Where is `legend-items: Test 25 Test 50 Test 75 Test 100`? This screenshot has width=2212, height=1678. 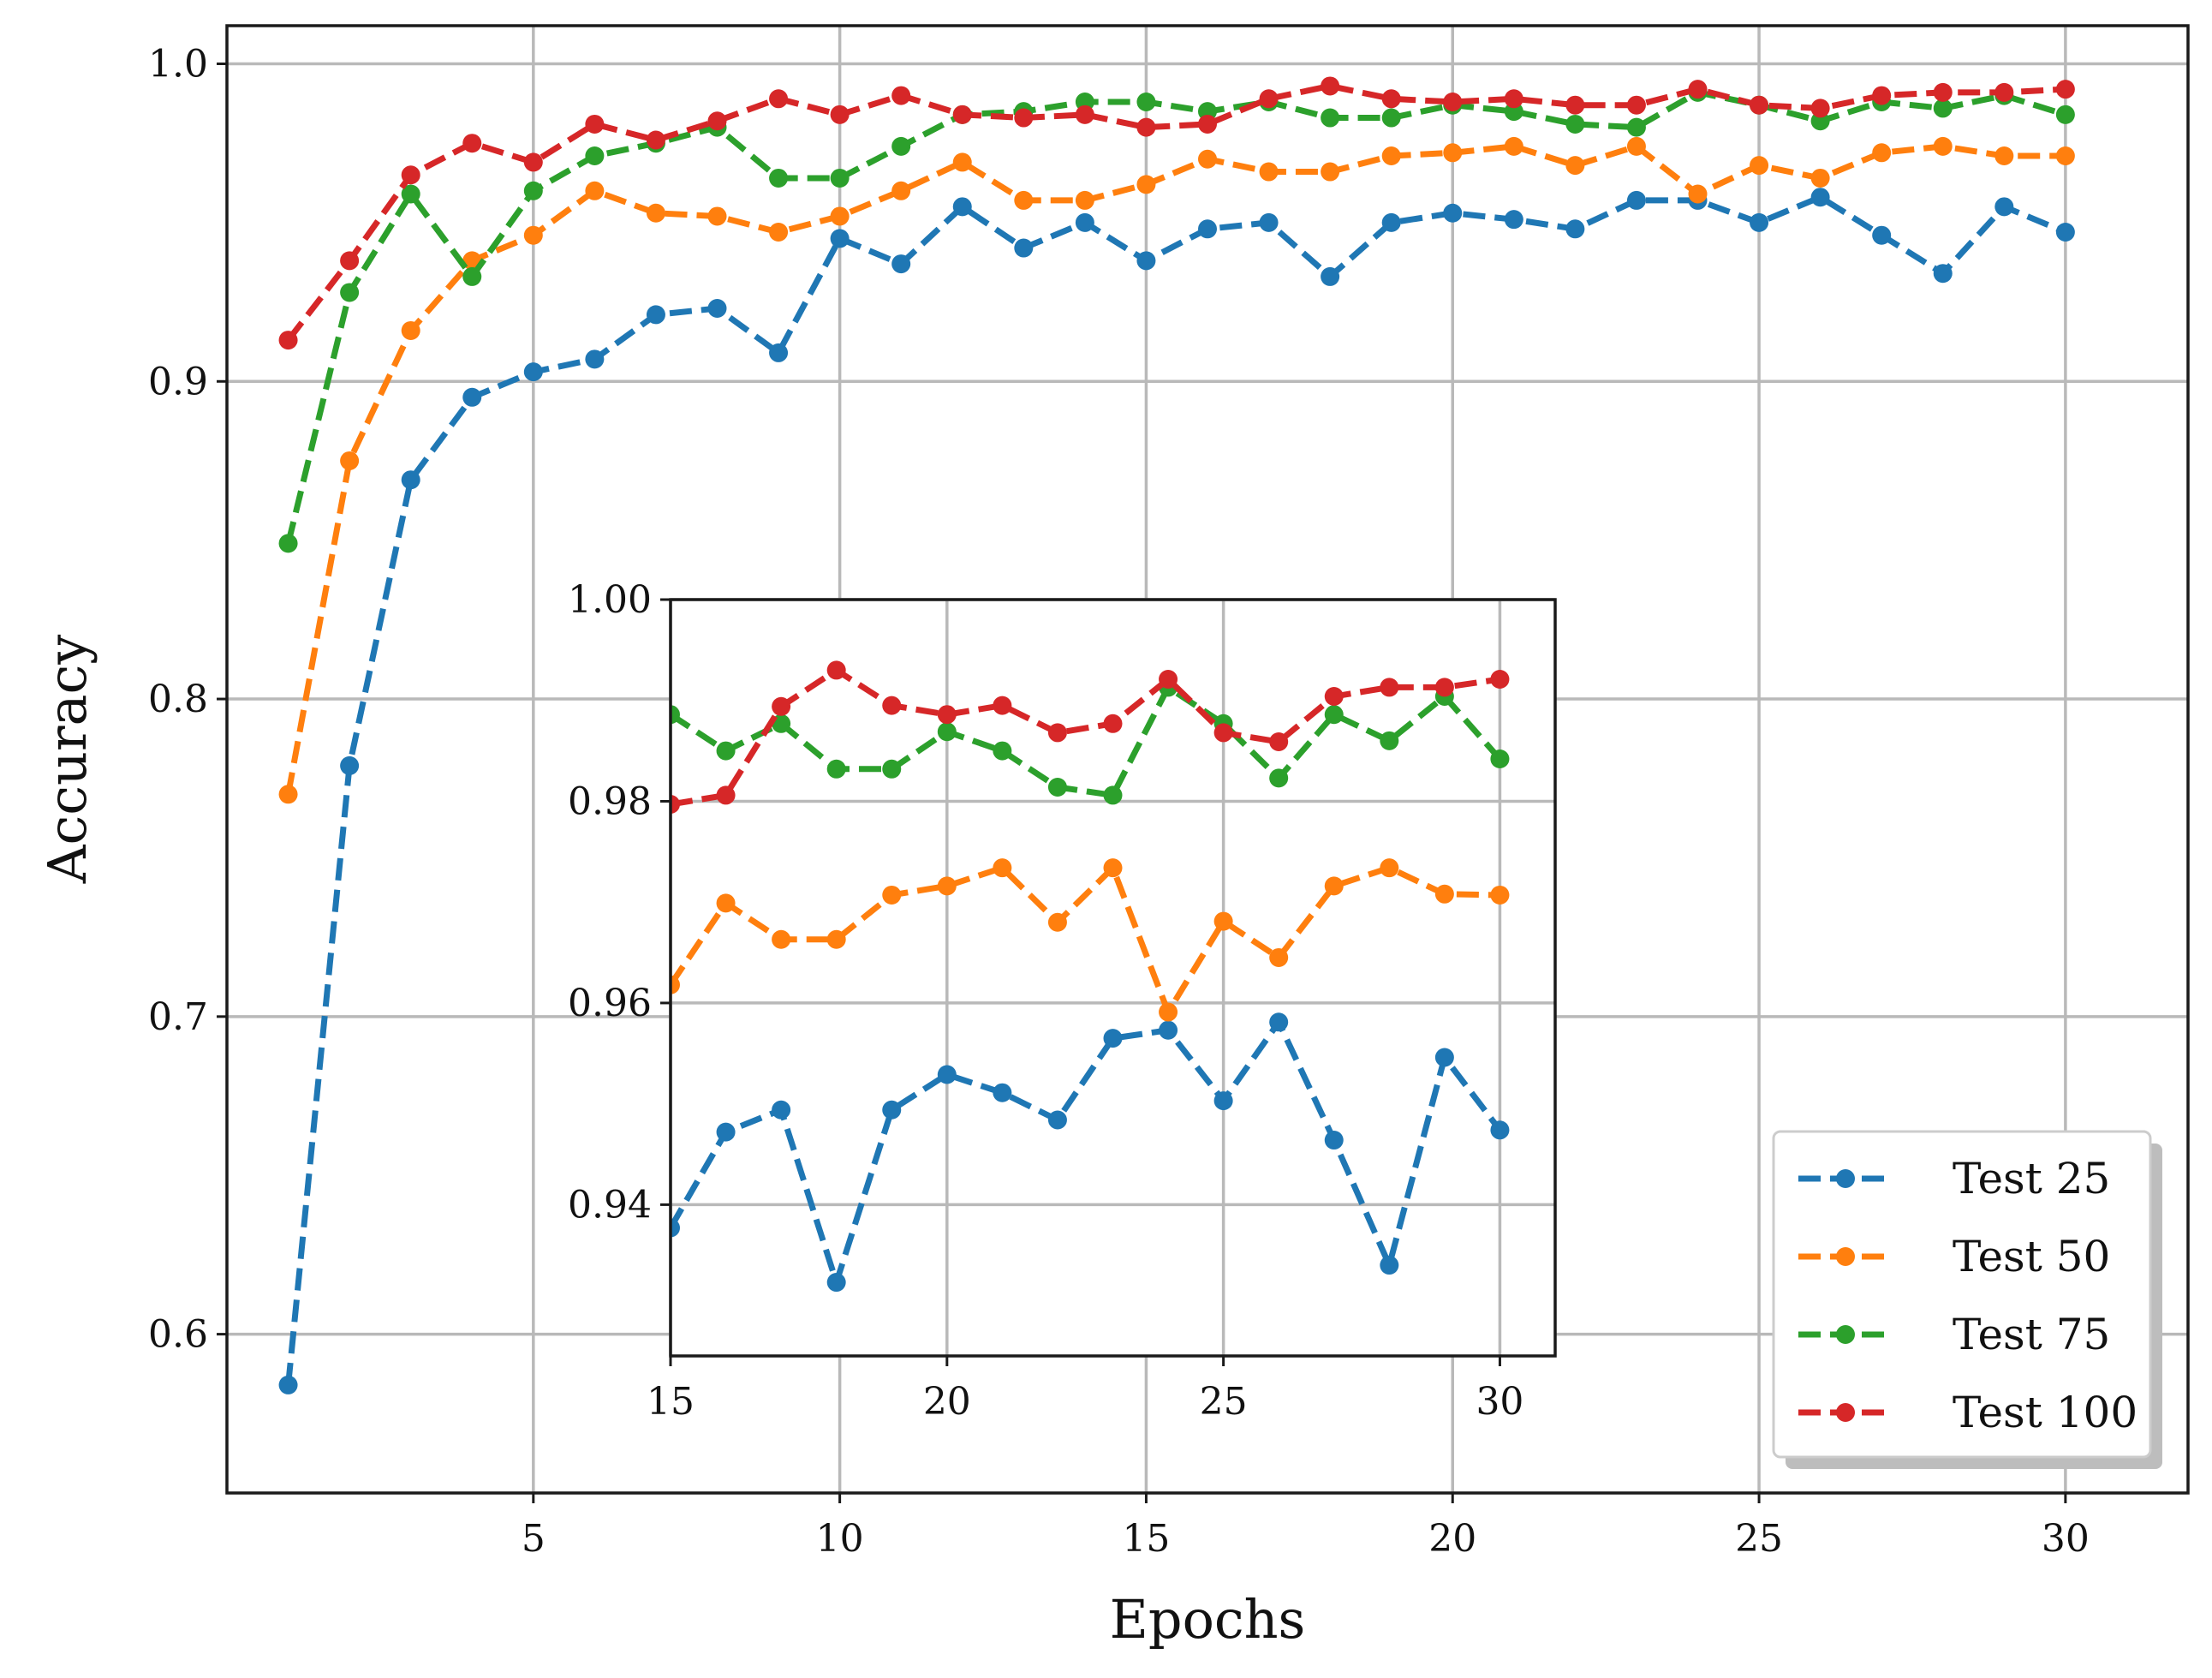 legend-items: Test 25 Test 50 Test 75 Test 100 is located at coordinates (1967, 1295).